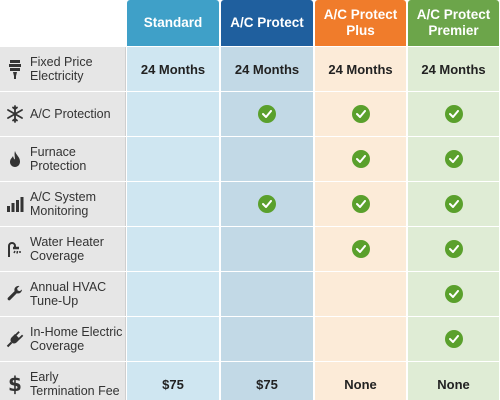 The width and height of the screenshot is (500, 400). Describe the element at coordinates (70, 114) in the screenshot. I see `feature-label: A/C Protection` at that location.